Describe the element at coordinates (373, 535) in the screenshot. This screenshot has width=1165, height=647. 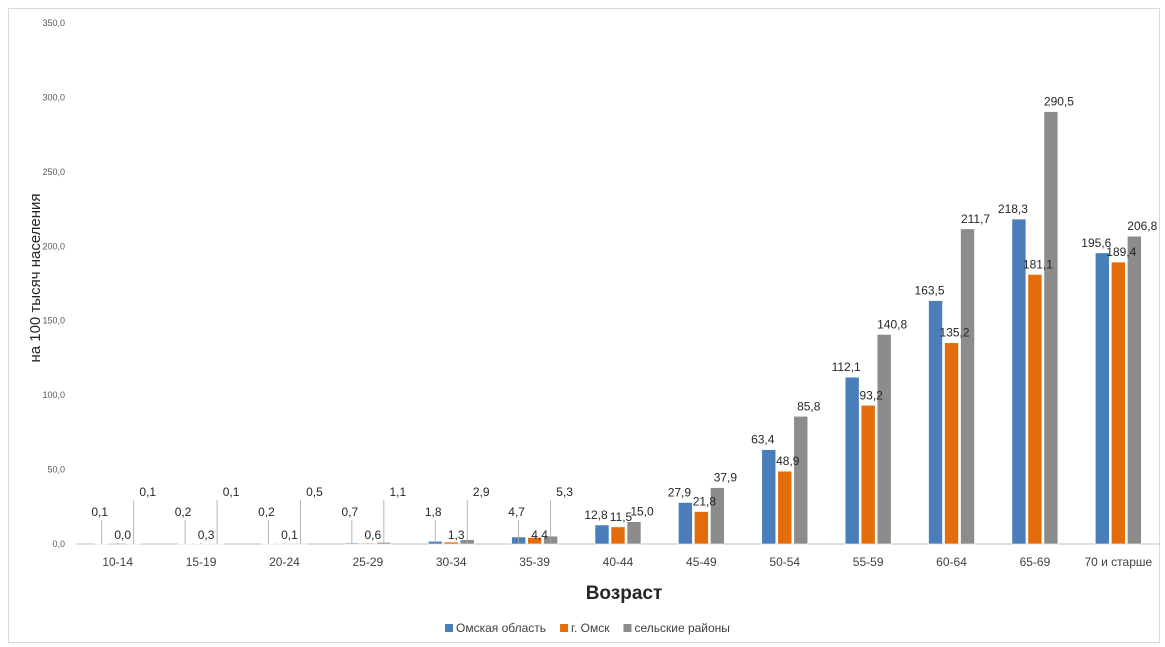
I see `data-label: 0,6` at that location.